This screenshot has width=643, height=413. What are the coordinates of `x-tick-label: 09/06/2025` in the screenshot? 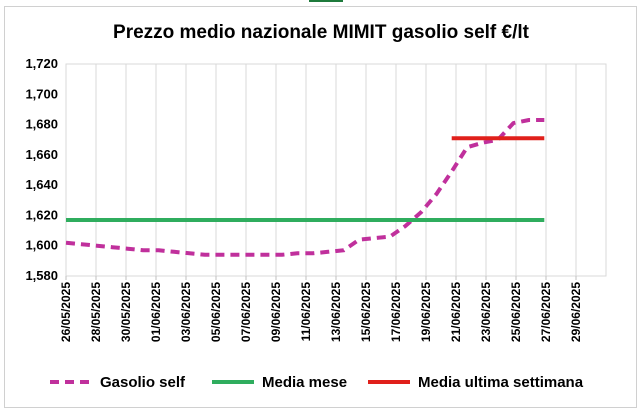 It's located at (276, 312).